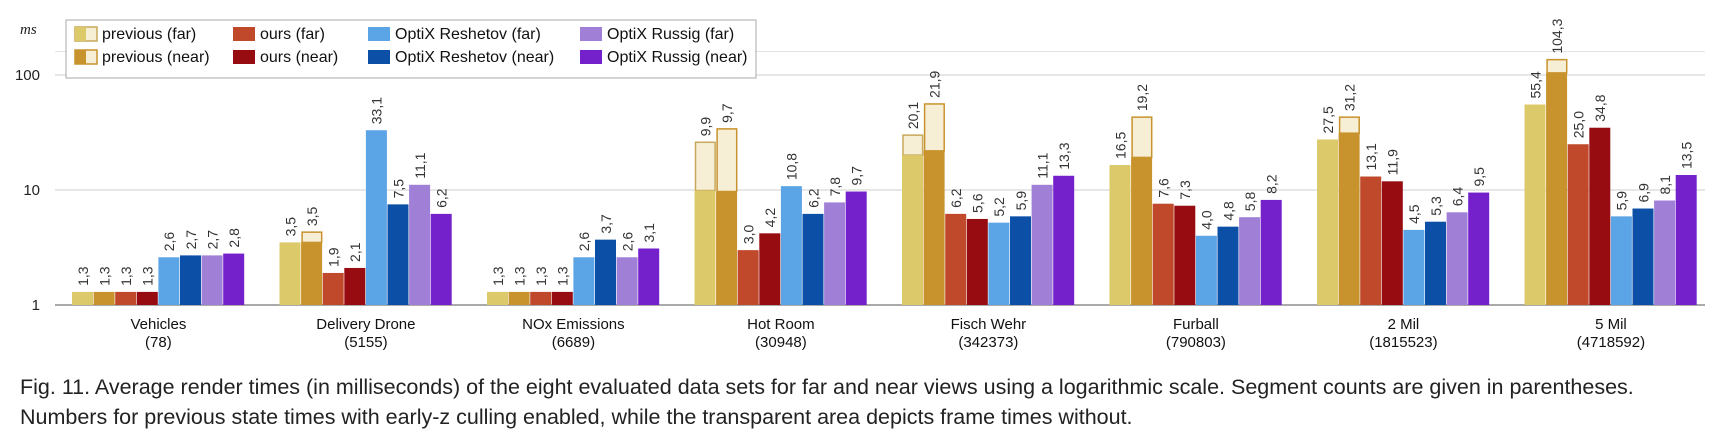 The image size is (1723, 444). What do you see at coordinates (792, 166) in the screenshot?
I see `bar-value-label: 10,8` at bounding box center [792, 166].